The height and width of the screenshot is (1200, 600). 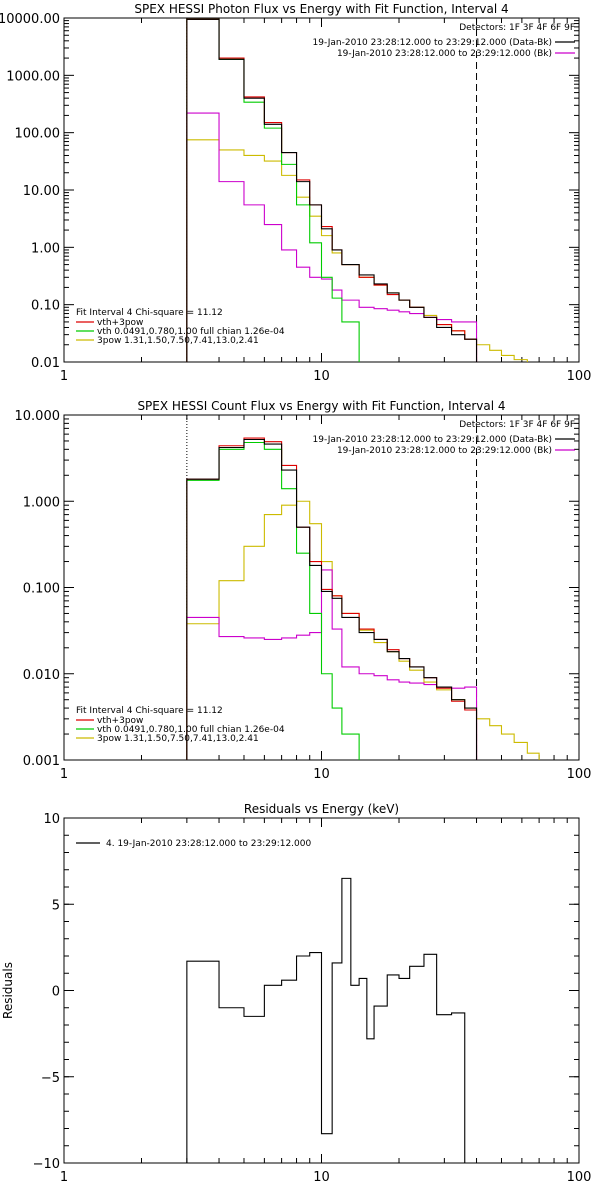 I want to click on y-tick-label: 0.010, so click(x=41, y=675).